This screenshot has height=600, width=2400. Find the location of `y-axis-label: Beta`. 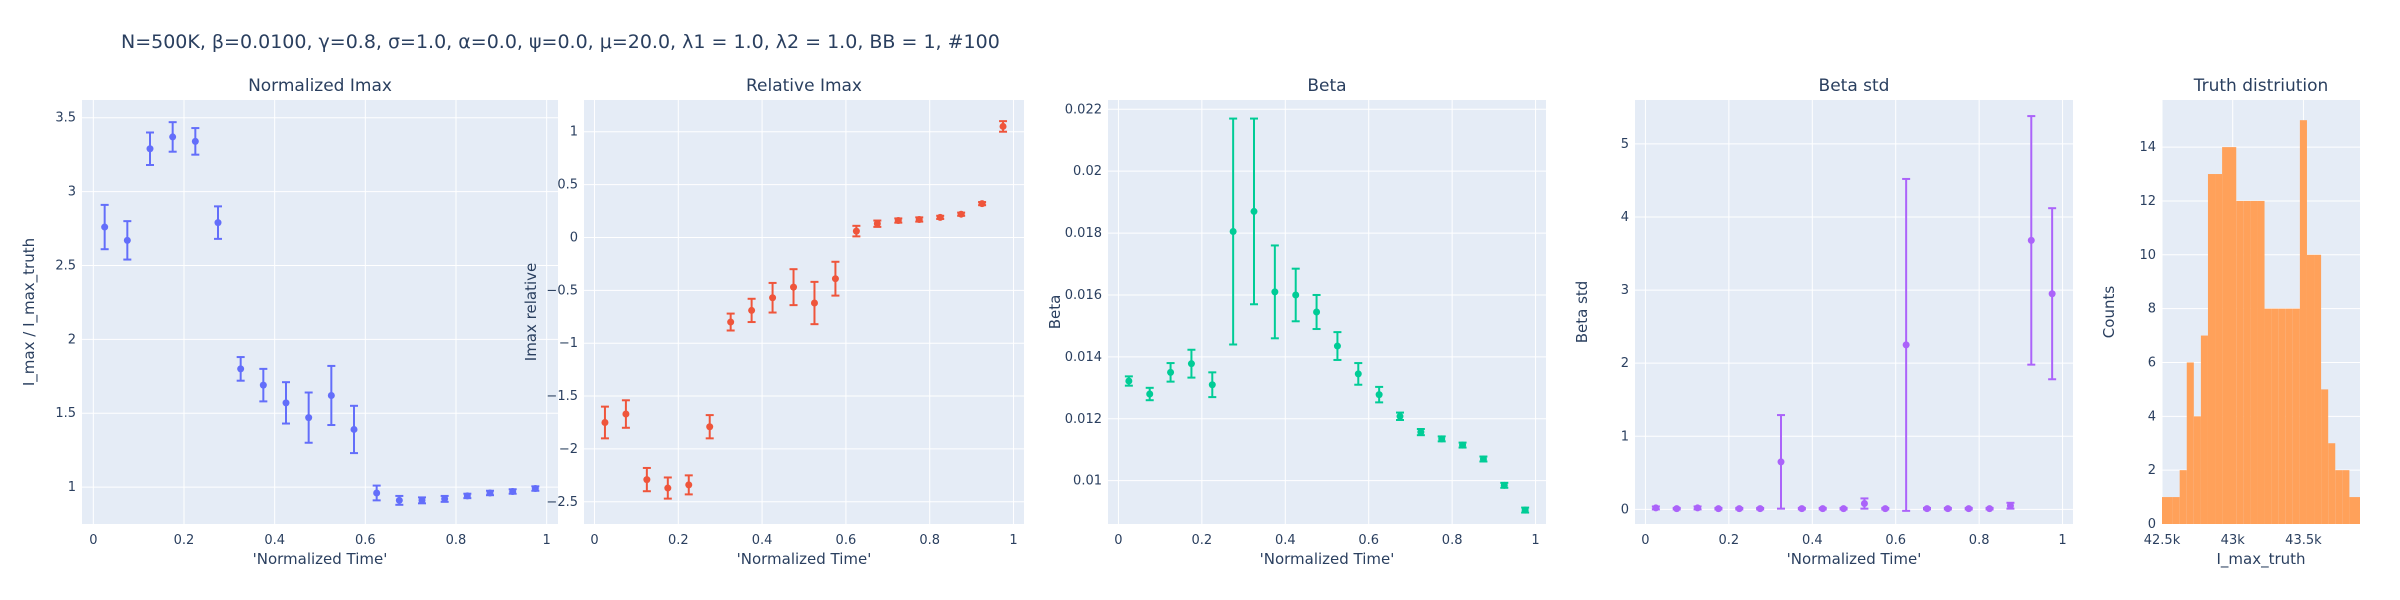

y-axis-label: Beta is located at coordinates (1055, 312).